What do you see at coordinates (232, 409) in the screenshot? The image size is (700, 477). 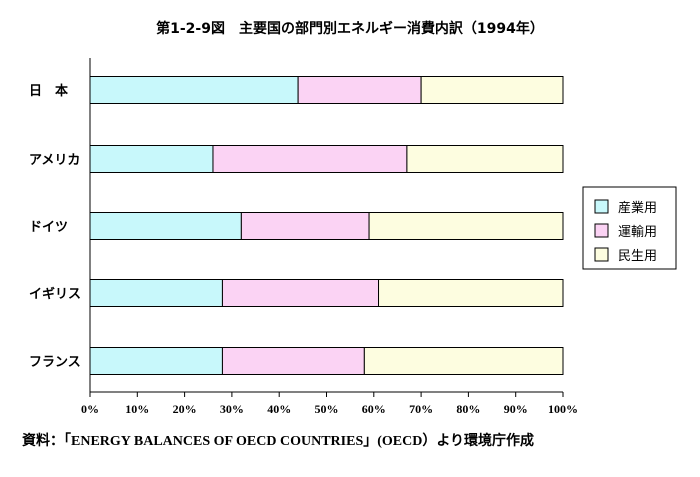 I see `x-tick-label-3: 30%` at bounding box center [232, 409].